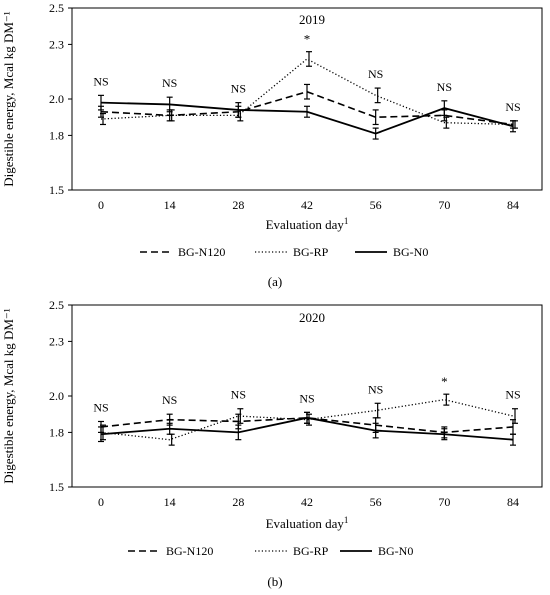  I want to click on panel-label: (a), so click(275, 281).